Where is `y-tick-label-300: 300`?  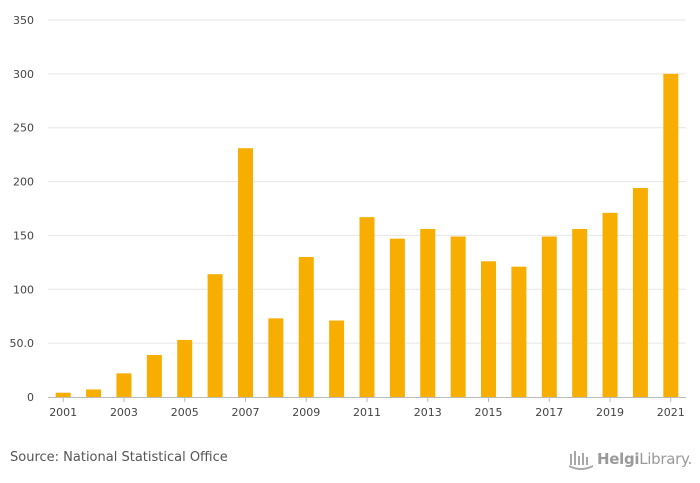 y-tick-label-300: 300 is located at coordinates (23, 74).